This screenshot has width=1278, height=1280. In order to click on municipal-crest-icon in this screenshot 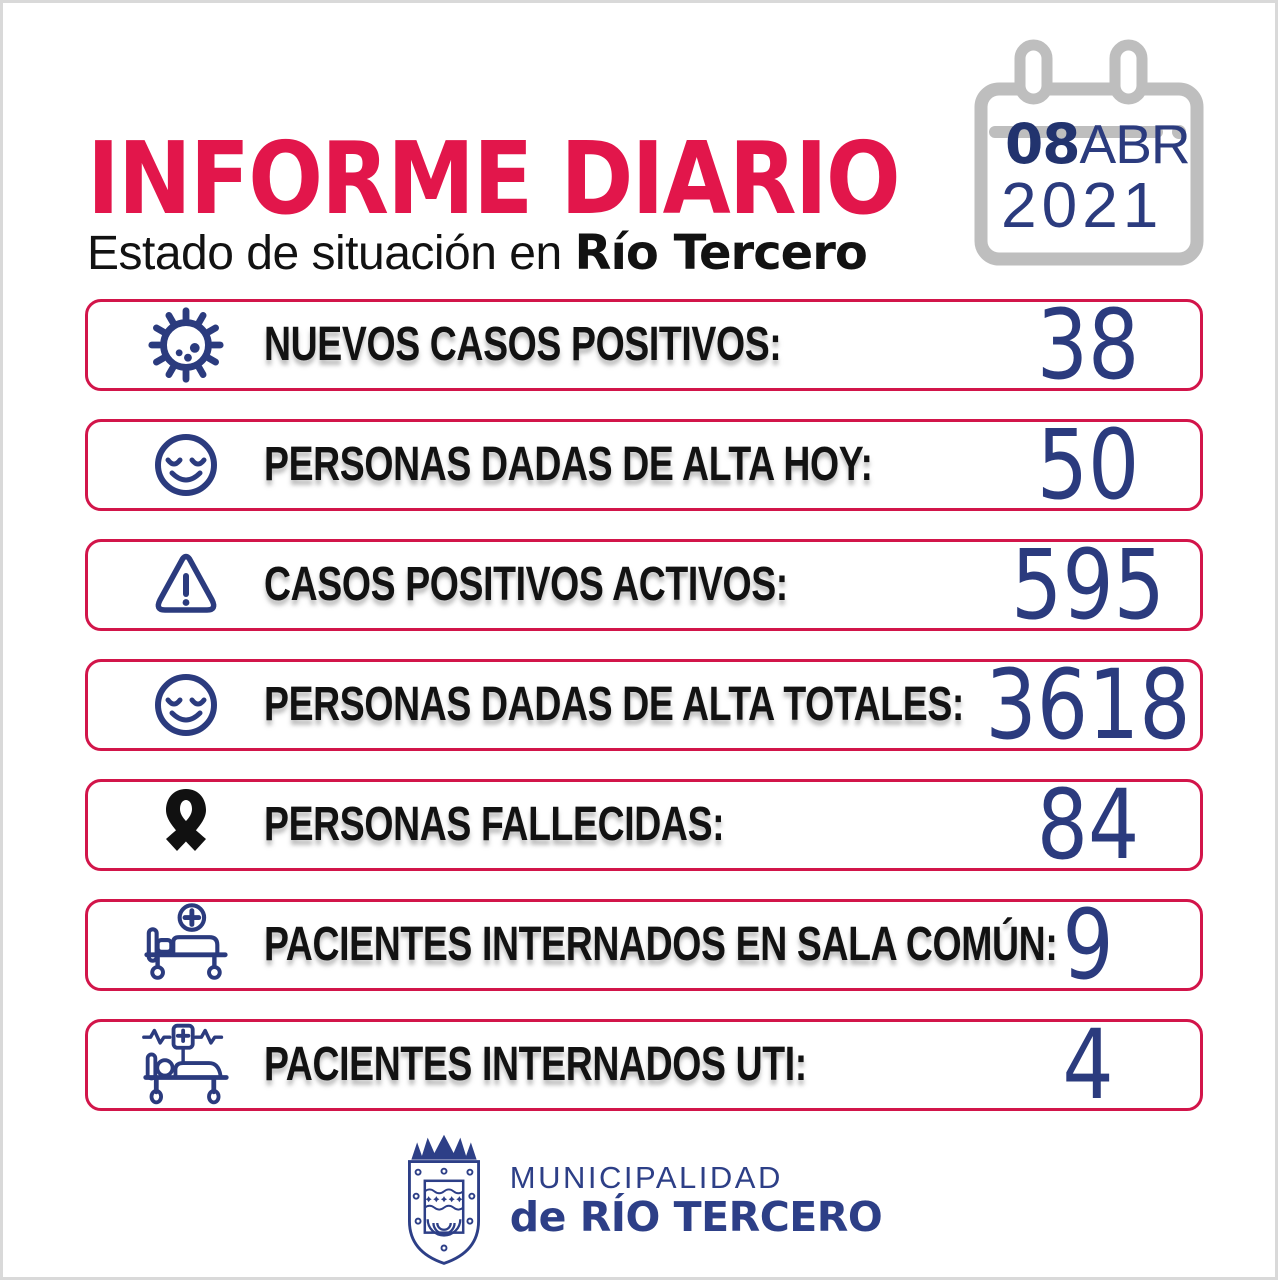, I will do `click(443, 1199)`.